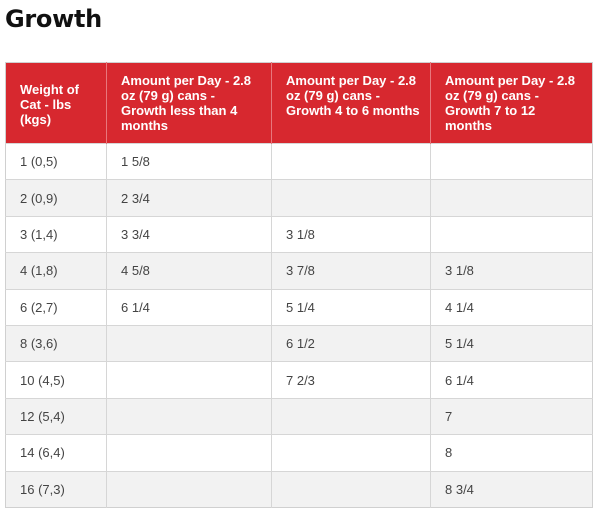 The width and height of the screenshot is (599, 518). Describe the element at coordinates (56, 489) in the screenshot. I see `cell-weight: 16 (7,3)` at that location.